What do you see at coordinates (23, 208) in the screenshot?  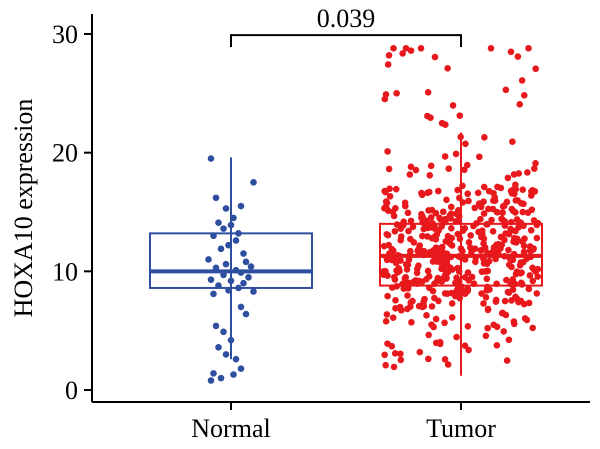 I see `y-axis-title: HOXA10 expression` at bounding box center [23, 208].